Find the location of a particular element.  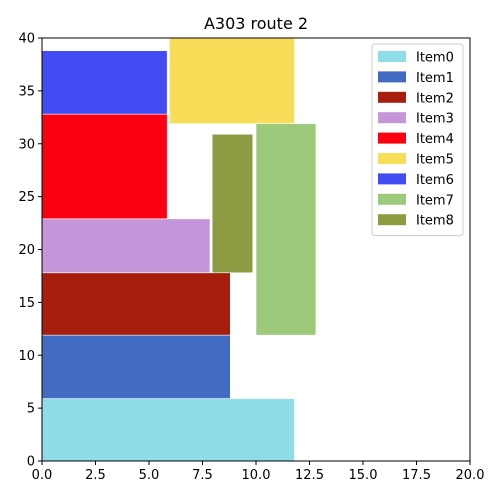

bar-item7 is located at coordinates (286, 229).